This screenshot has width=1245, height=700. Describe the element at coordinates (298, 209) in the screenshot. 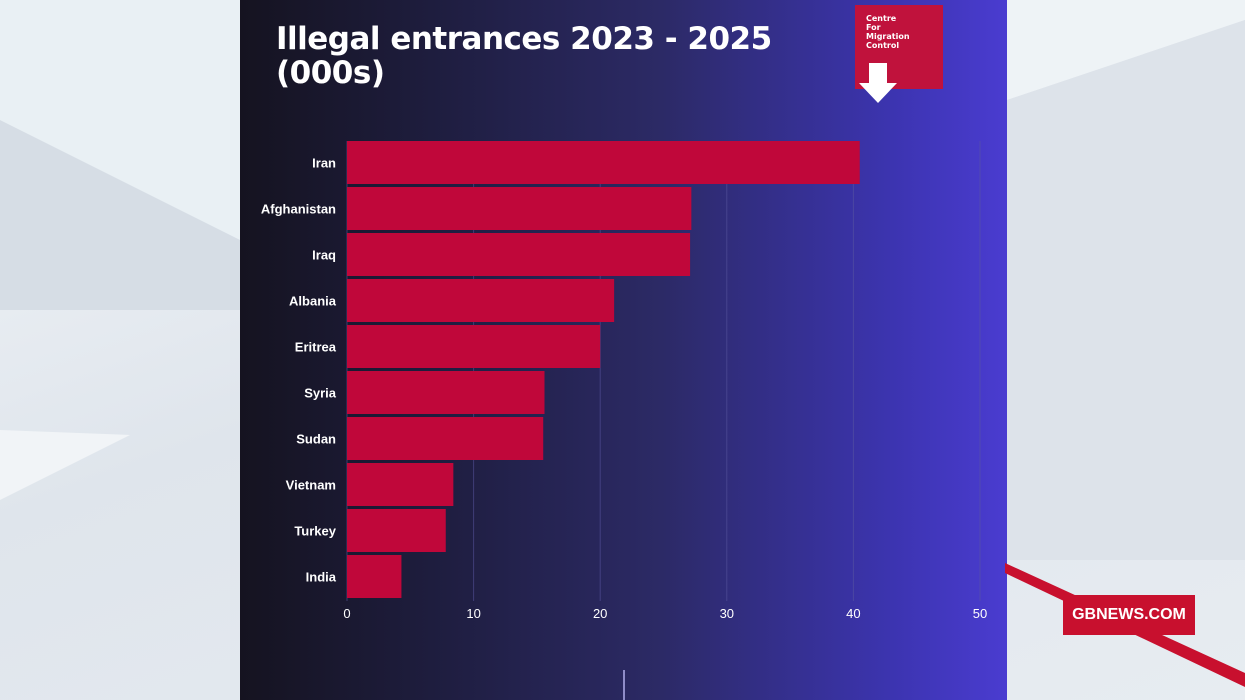

I see `category-label-afghanistan: Afghanistan` at that location.